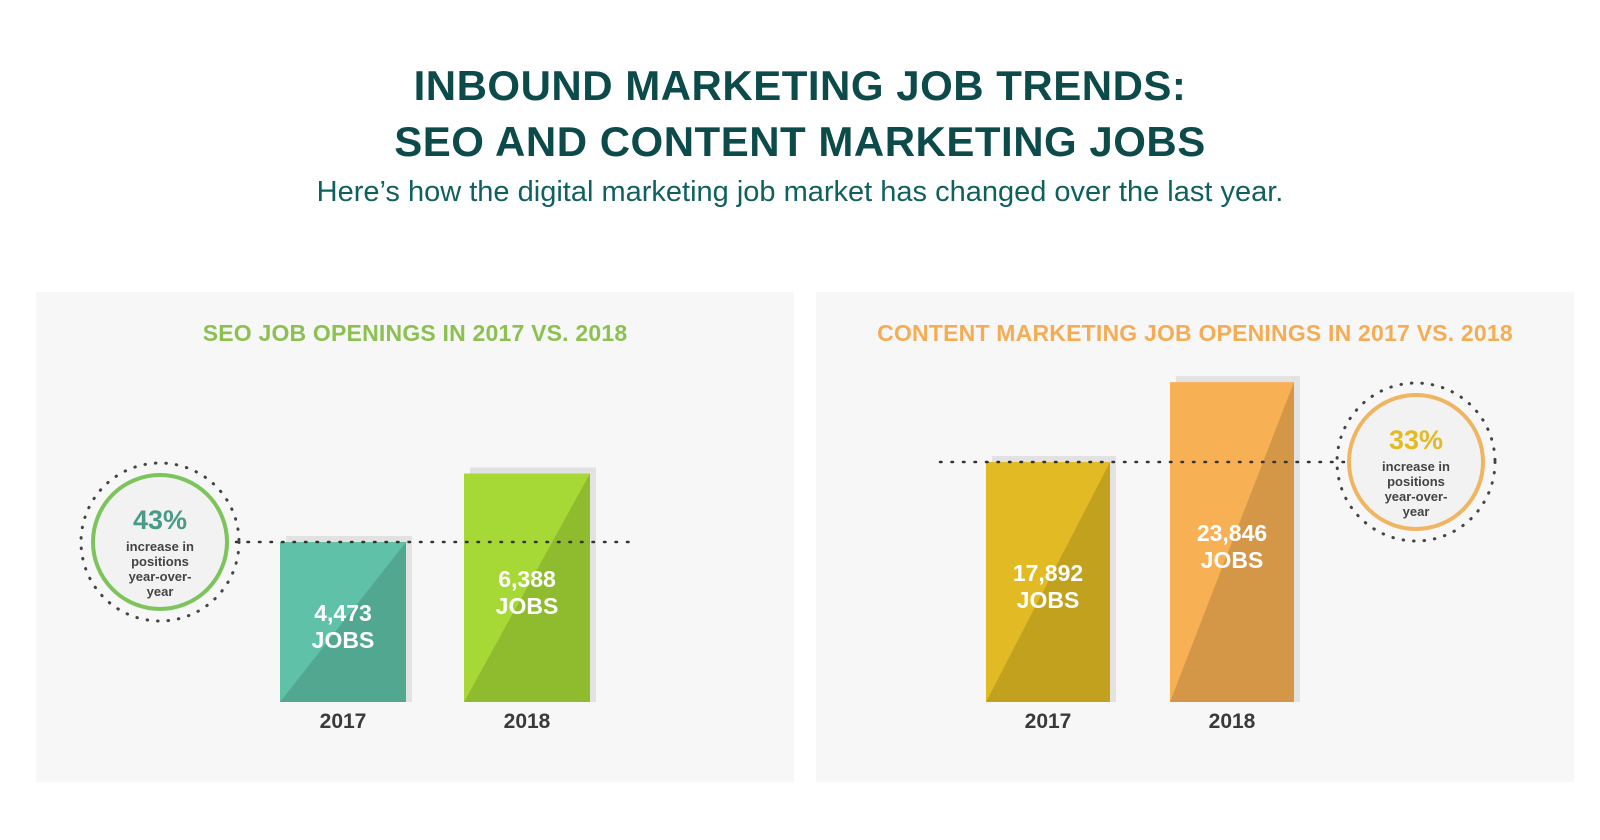 This screenshot has width=1600, height=840. Describe the element at coordinates (343, 613) in the screenshot. I see `data-label-value: 4,473` at that location.